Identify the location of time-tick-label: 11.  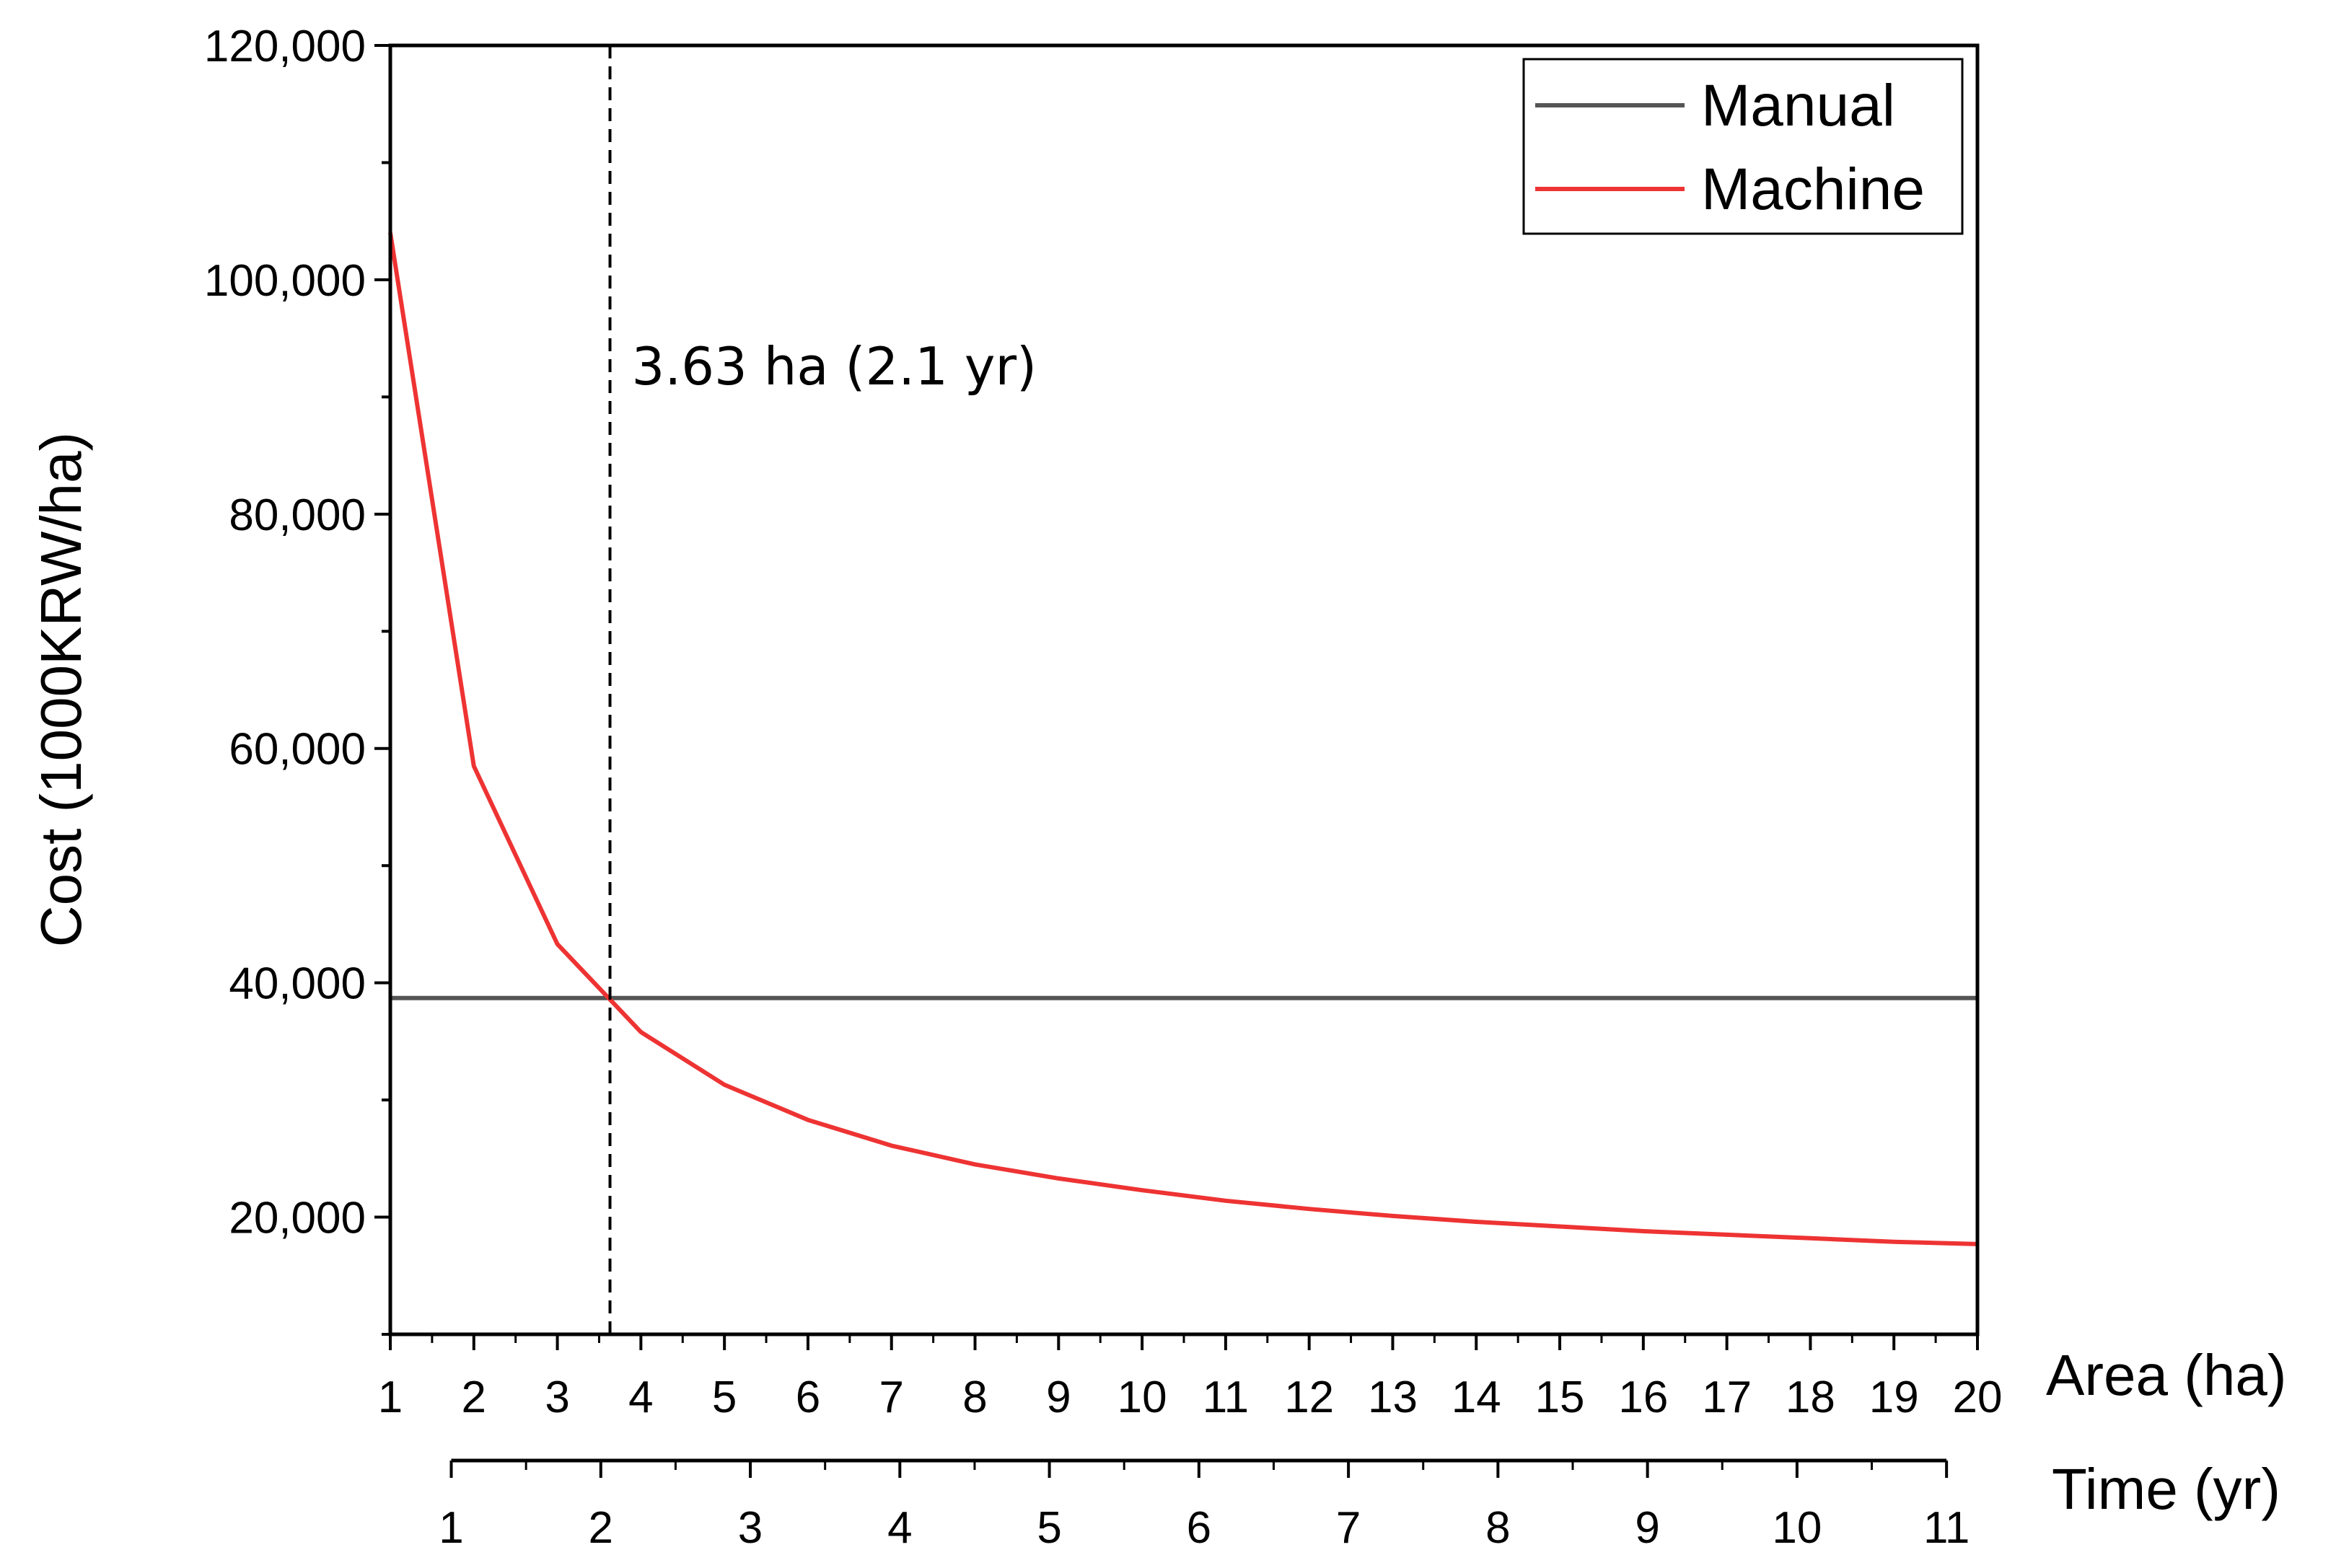
(1946, 1528).